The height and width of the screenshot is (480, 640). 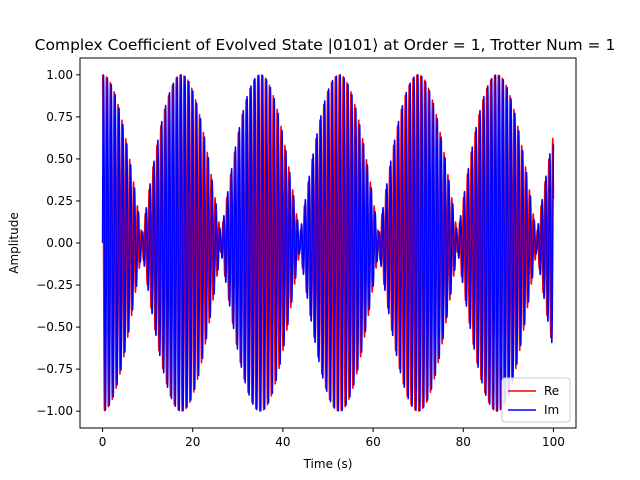 I want to click on y-axis-label: Amplitude, so click(x=14, y=243).